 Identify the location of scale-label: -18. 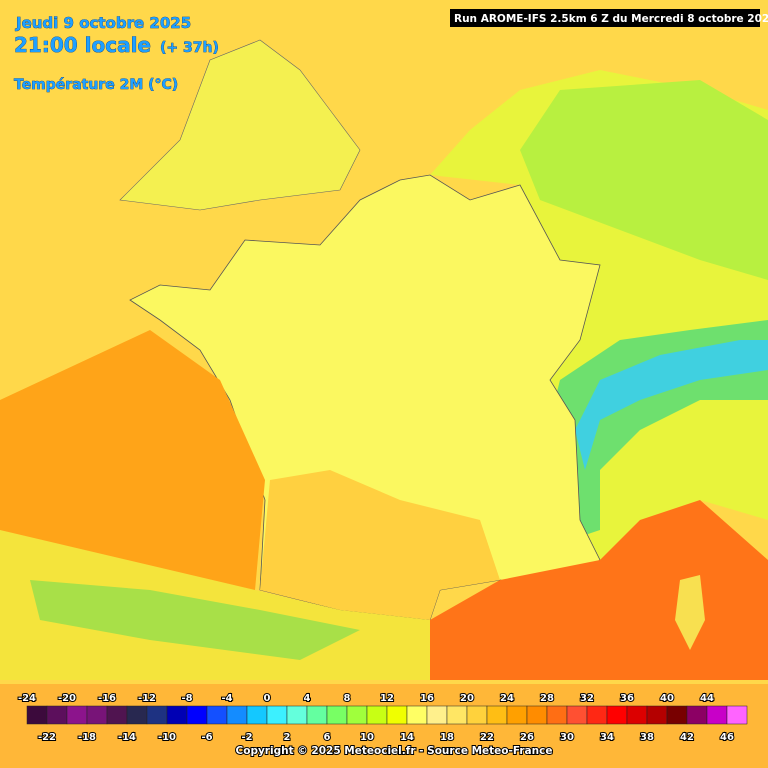
(87, 737).